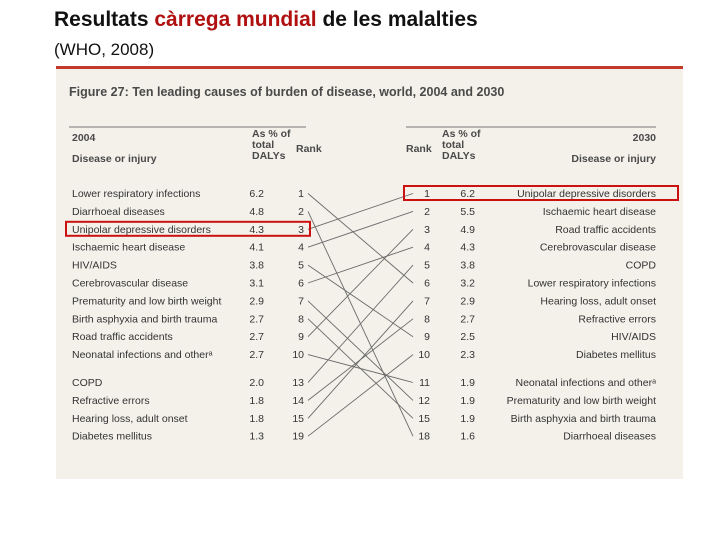 The height and width of the screenshot is (540, 720). Describe the element at coordinates (146, 301) in the screenshot. I see `left-disease-label: Prematurity and low birth weight` at that location.